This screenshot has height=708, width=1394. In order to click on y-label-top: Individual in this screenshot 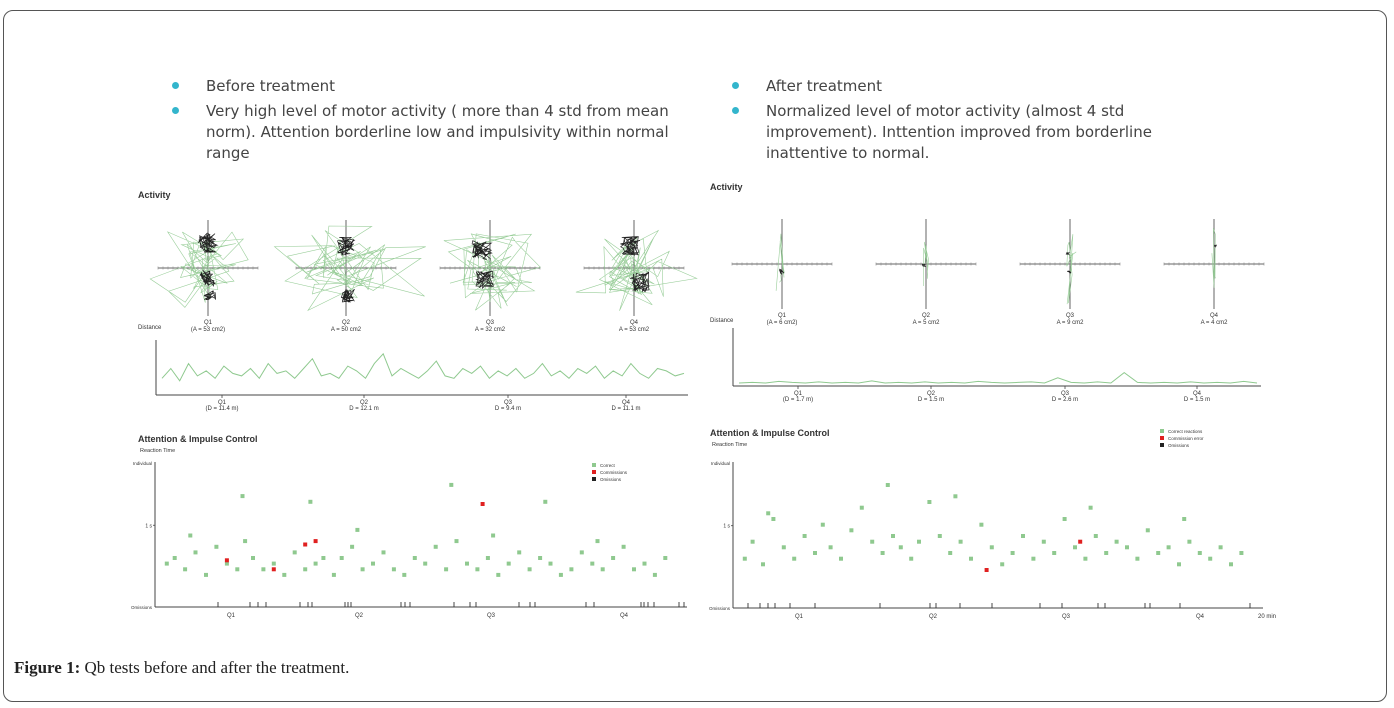, I will do `click(142, 463)`.